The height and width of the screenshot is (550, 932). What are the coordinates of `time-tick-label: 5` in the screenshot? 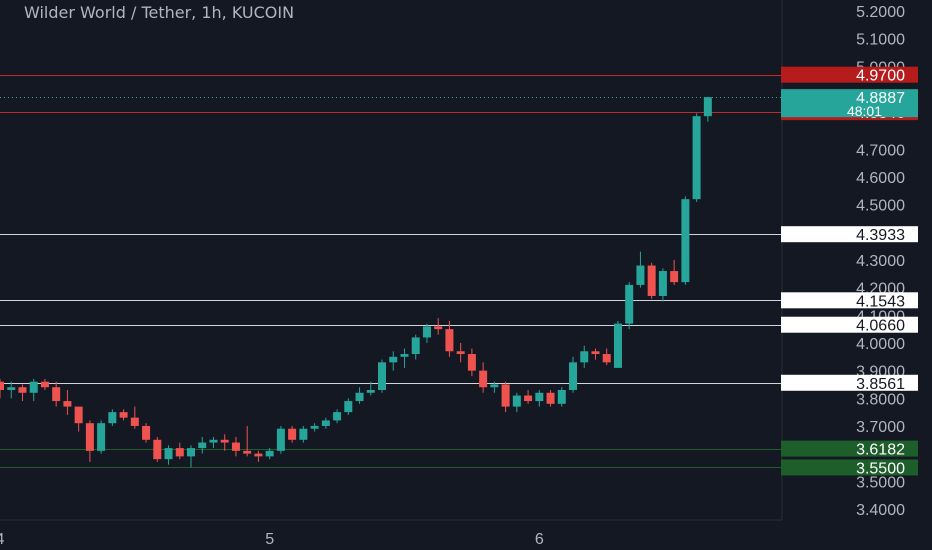 It's located at (269, 539).